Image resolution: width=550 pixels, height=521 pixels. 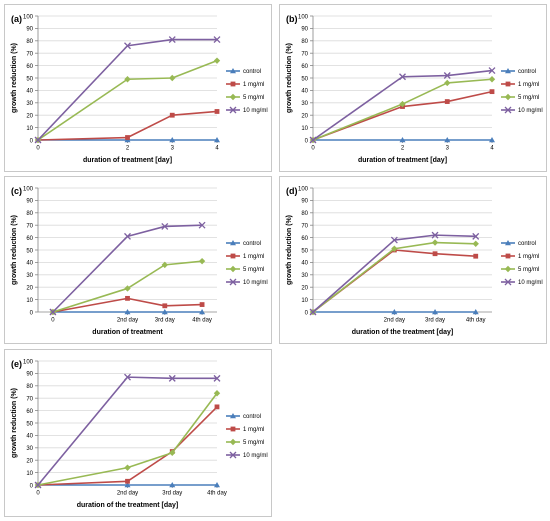 What do you see at coordinates (128, 149) in the screenshot?
I see `x-tick-label-2: 2` at bounding box center [128, 149].